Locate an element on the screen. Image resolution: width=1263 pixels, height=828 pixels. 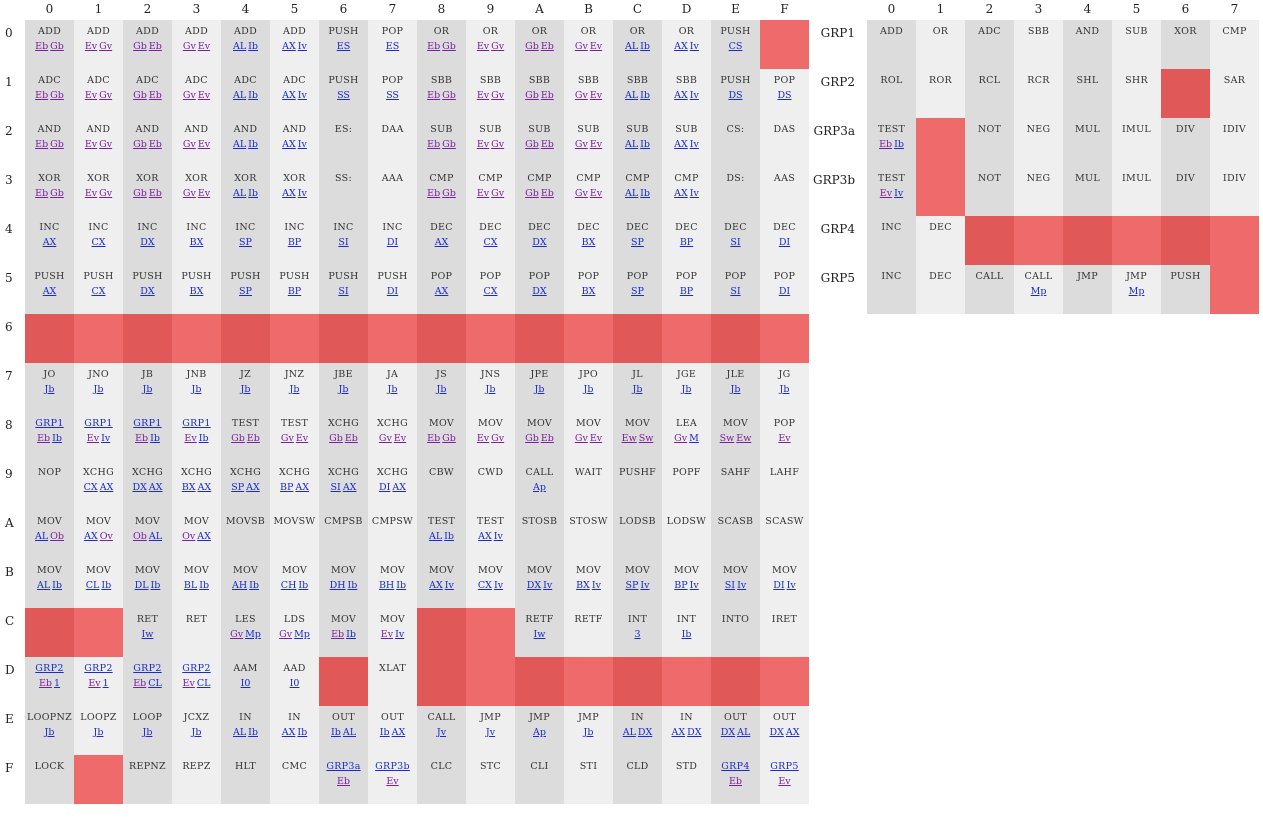
operand-link: Ew is located at coordinates (629, 438).